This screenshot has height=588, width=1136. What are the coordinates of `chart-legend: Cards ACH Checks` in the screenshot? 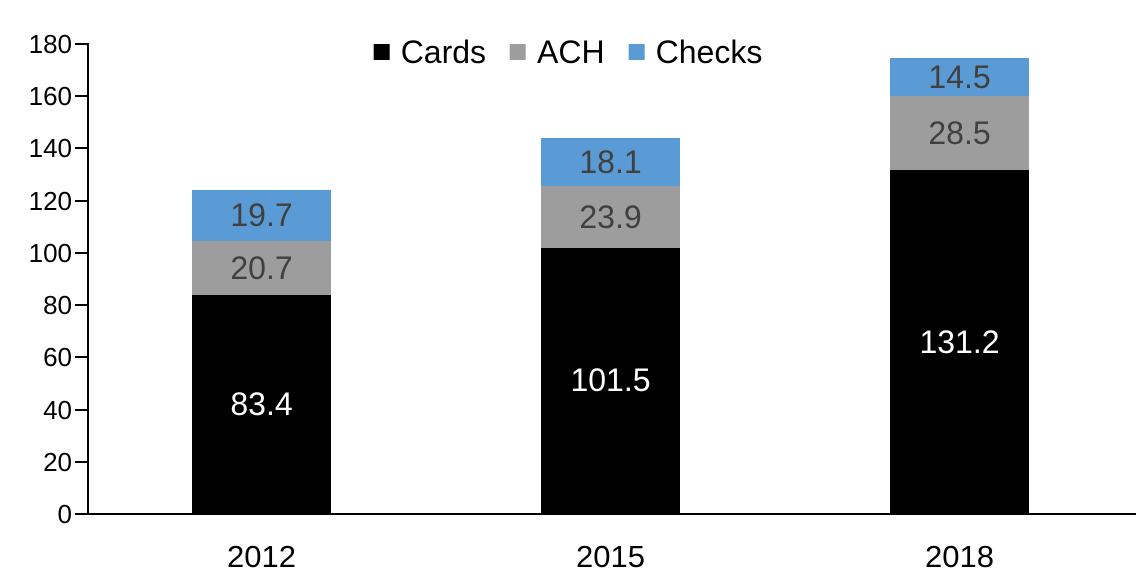 It's located at (568, 52).